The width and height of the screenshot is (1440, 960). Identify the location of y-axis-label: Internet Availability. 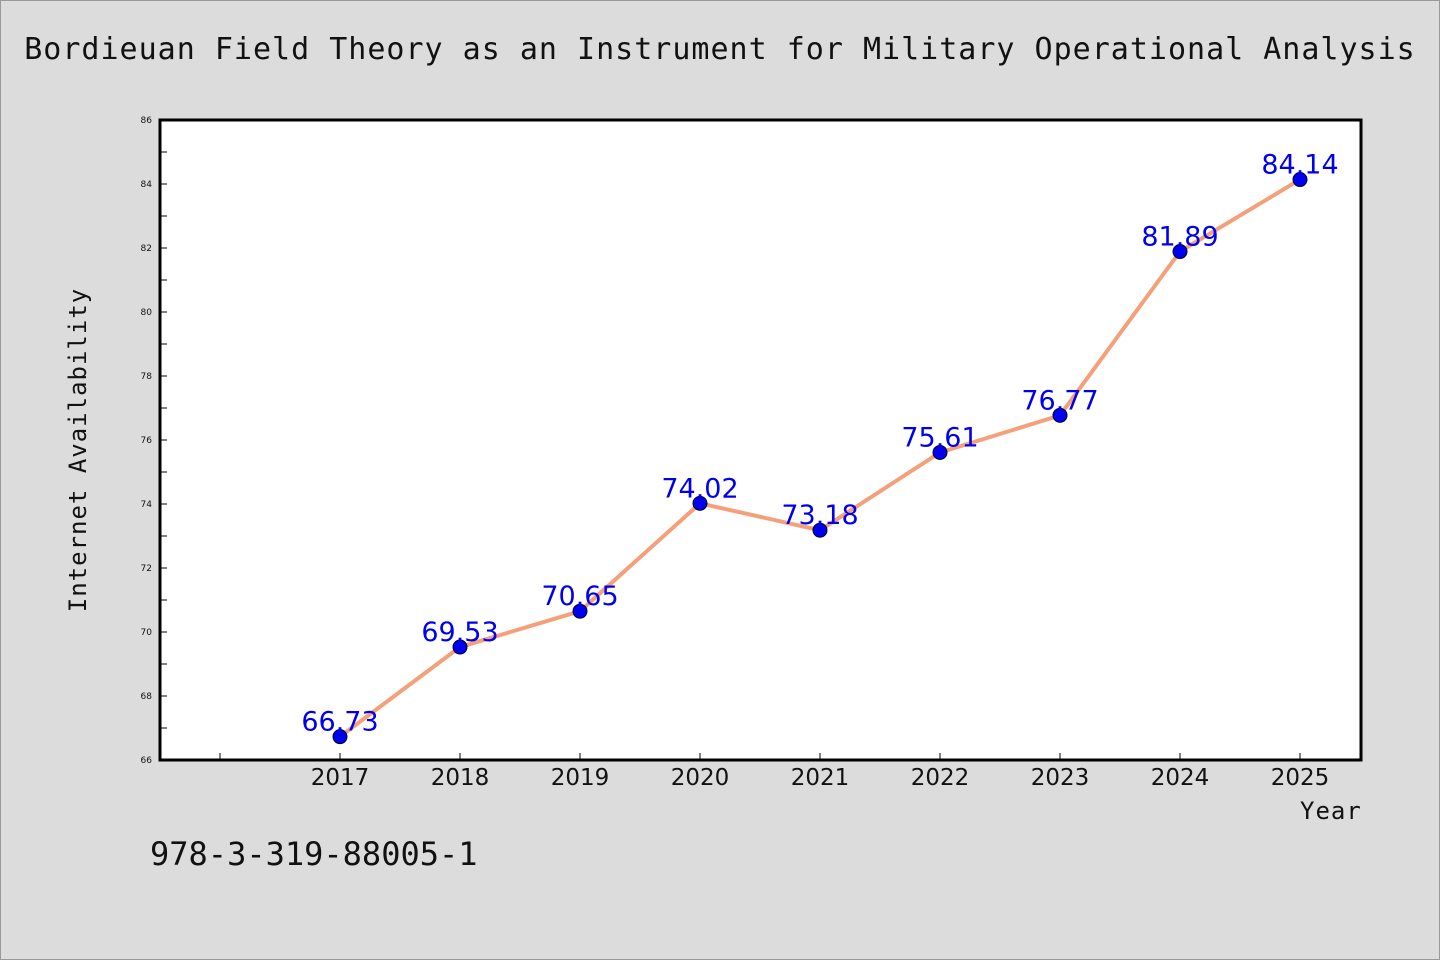
(78, 450).